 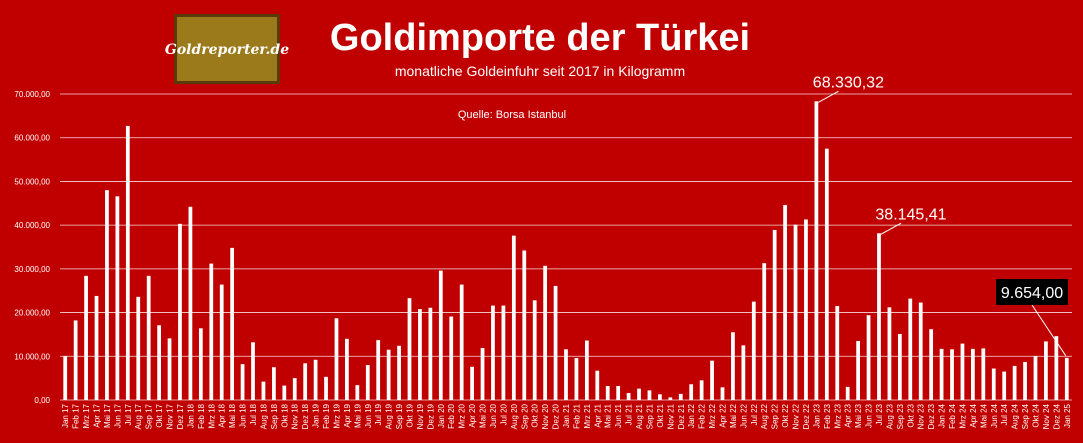 What do you see at coordinates (357, 415) in the screenshot?
I see `x-tick-label: Mai 19` at bounding box center [357, 415].